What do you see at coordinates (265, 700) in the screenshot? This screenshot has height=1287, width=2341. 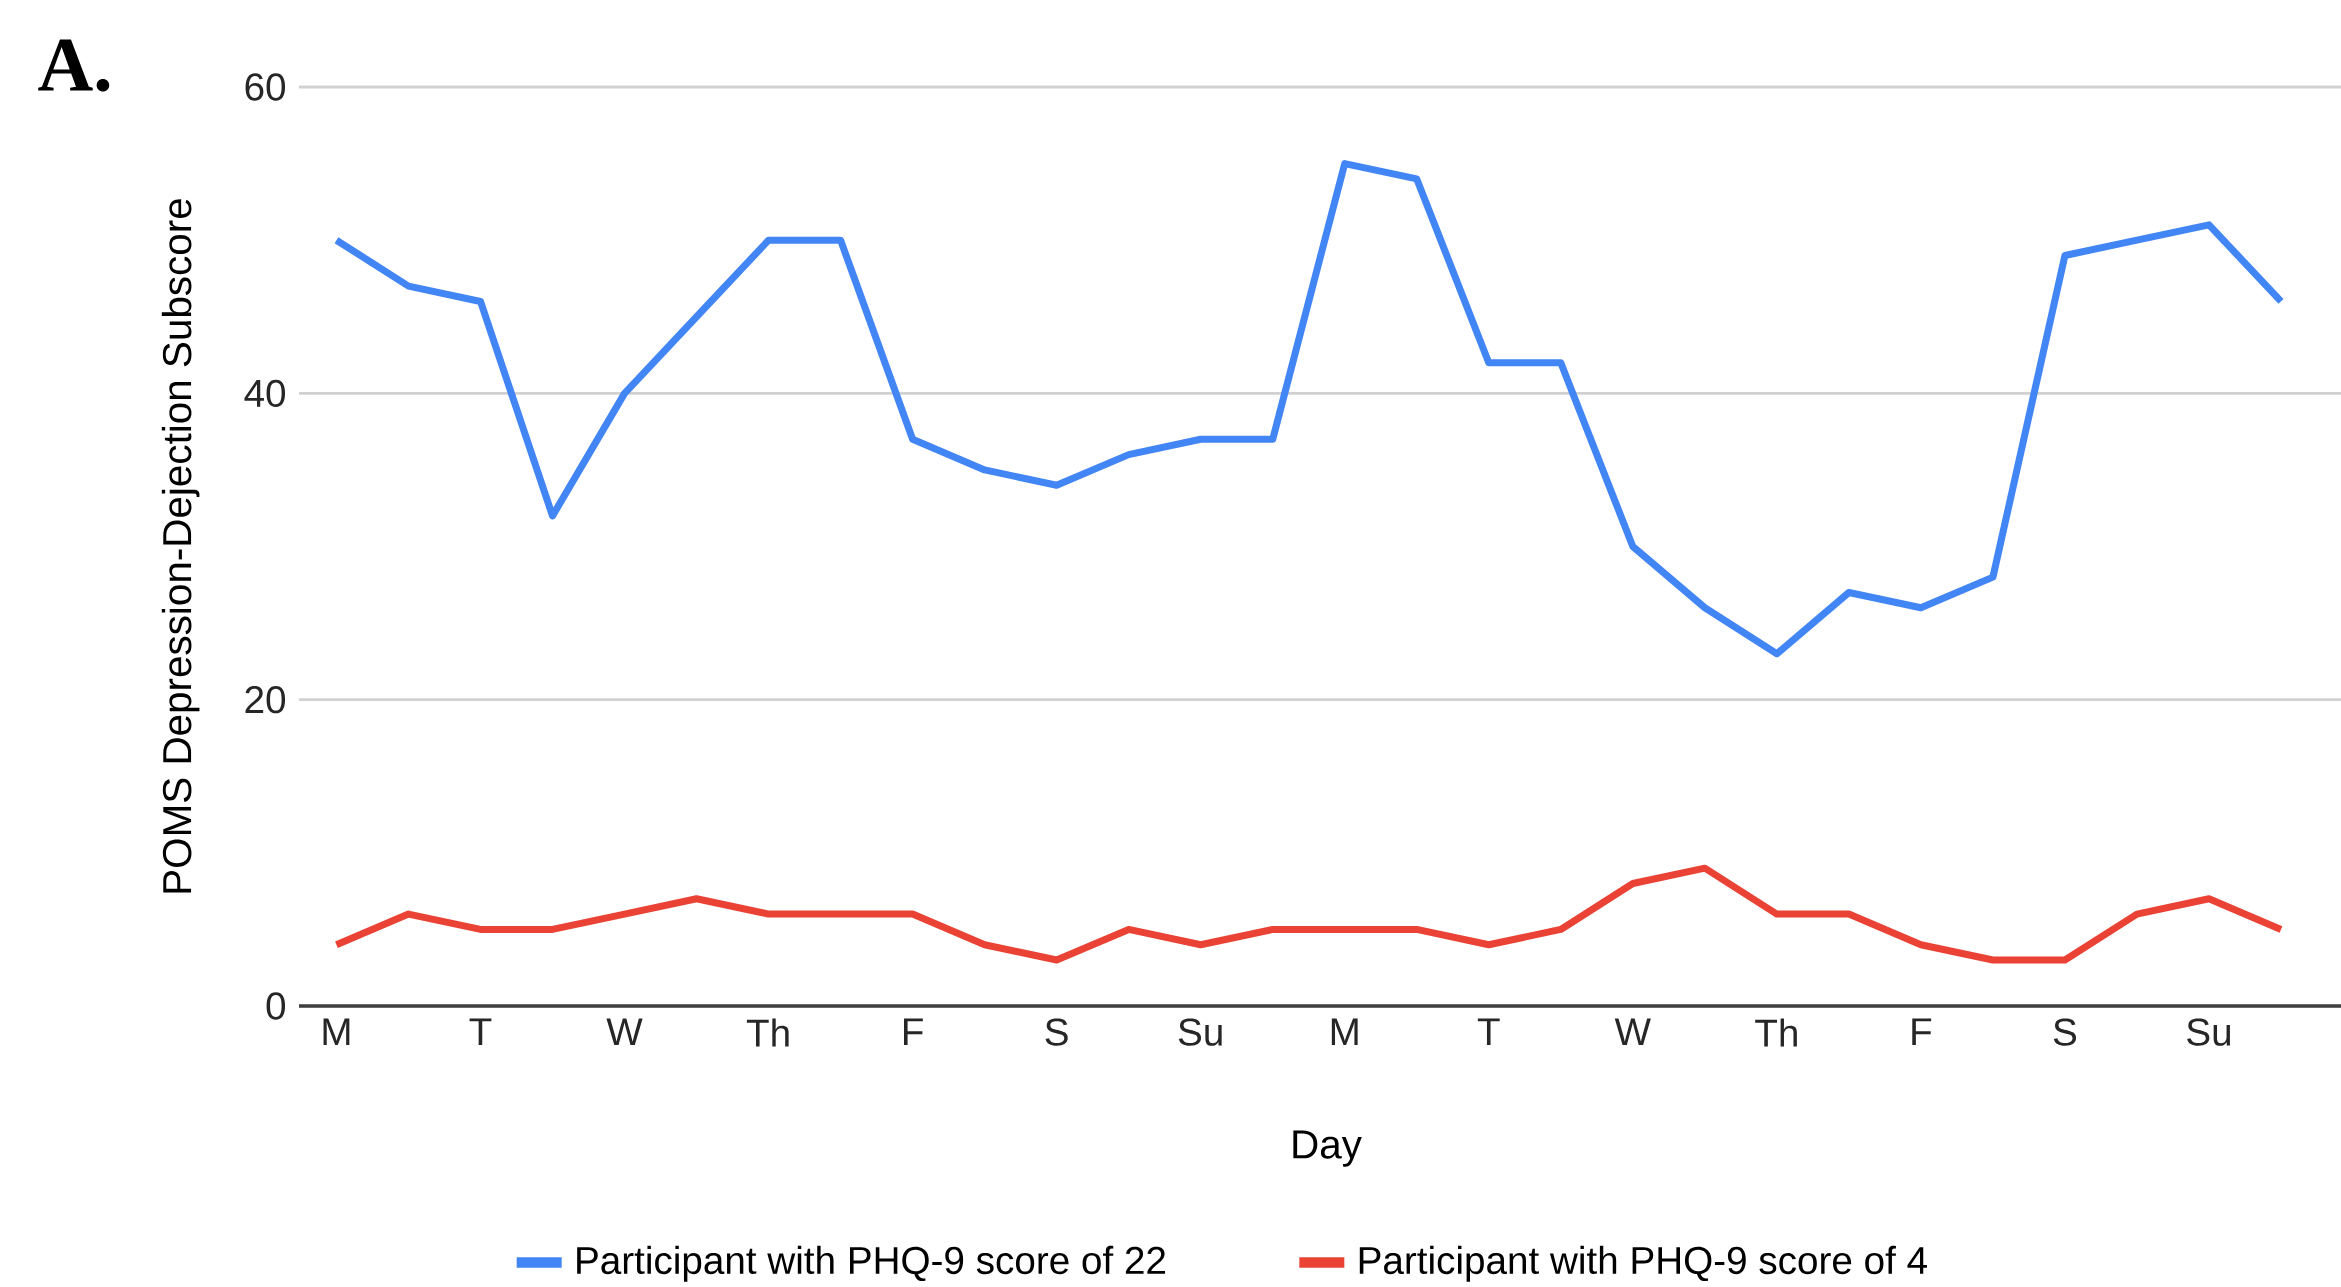 I see `y-tick-label: 20` at bounding box center [265, 700].